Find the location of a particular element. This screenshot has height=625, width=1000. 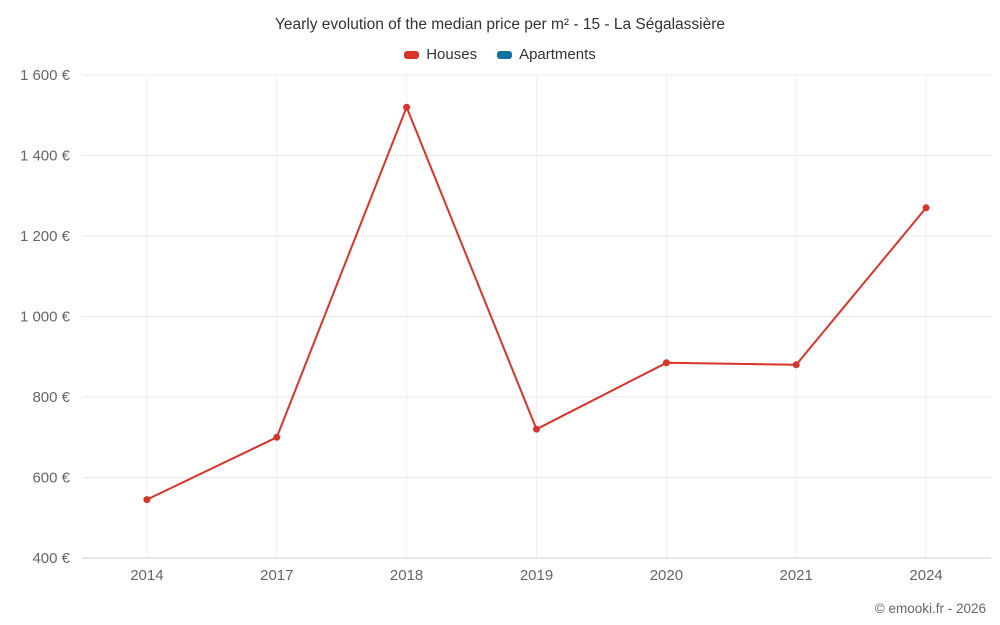

x-axis-tick-label: 2020 is located at coordinates (666, 575).